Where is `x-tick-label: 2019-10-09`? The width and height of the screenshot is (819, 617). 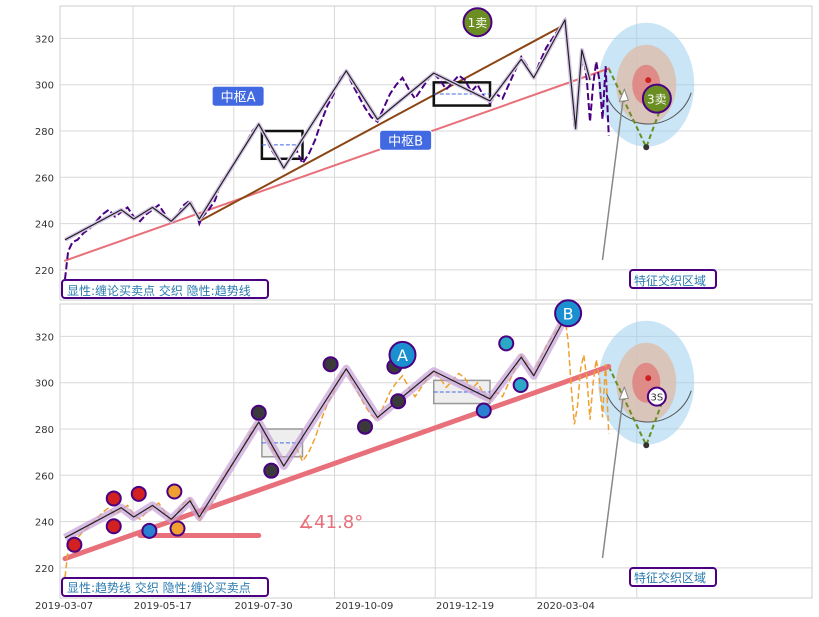
x-tick-label: 2019-10-09 is located at coordinates (364, 606).